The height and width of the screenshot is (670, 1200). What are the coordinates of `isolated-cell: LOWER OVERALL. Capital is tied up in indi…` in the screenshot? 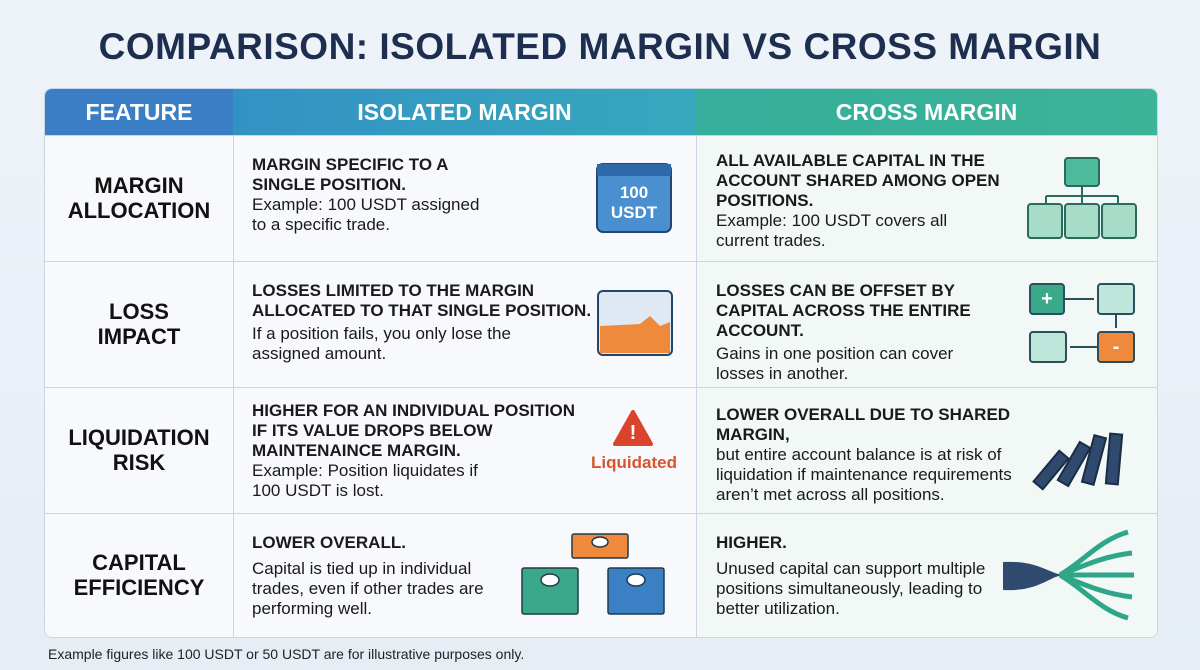 It's located at (372, 576).